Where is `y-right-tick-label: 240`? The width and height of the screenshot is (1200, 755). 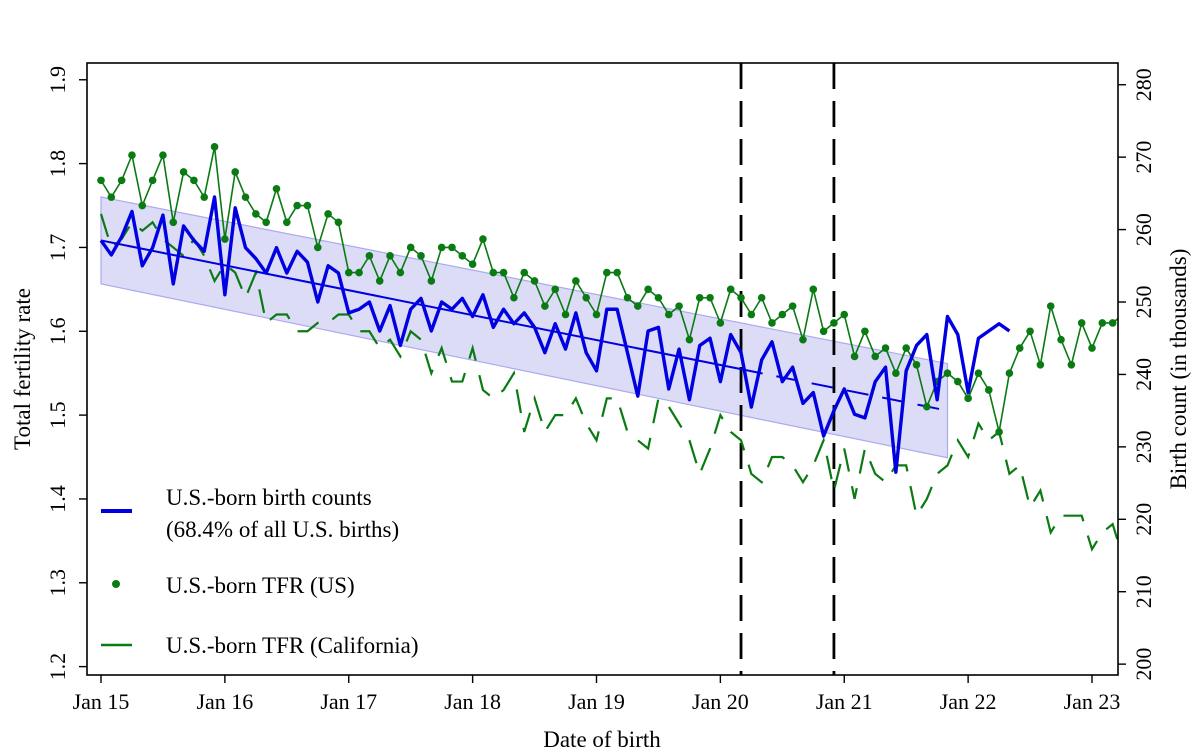 y-right-tick-label: 240 is located at coordinates (1143, 374).